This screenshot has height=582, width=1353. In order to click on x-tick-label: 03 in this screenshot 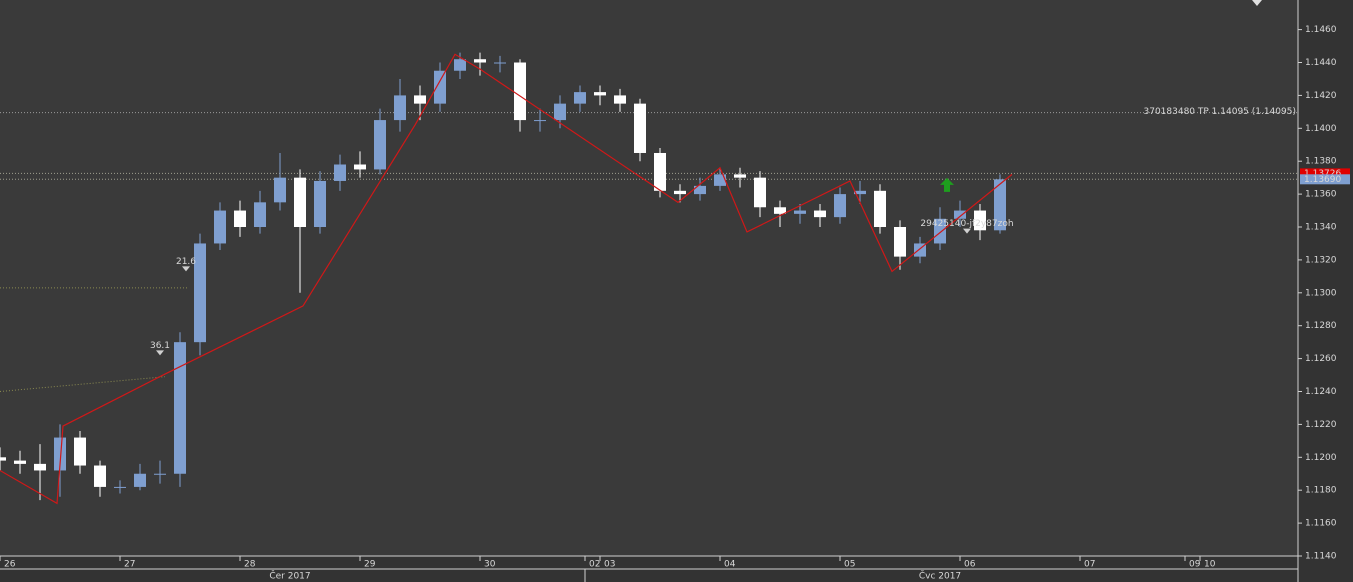, I will do `click(609, 565)`.